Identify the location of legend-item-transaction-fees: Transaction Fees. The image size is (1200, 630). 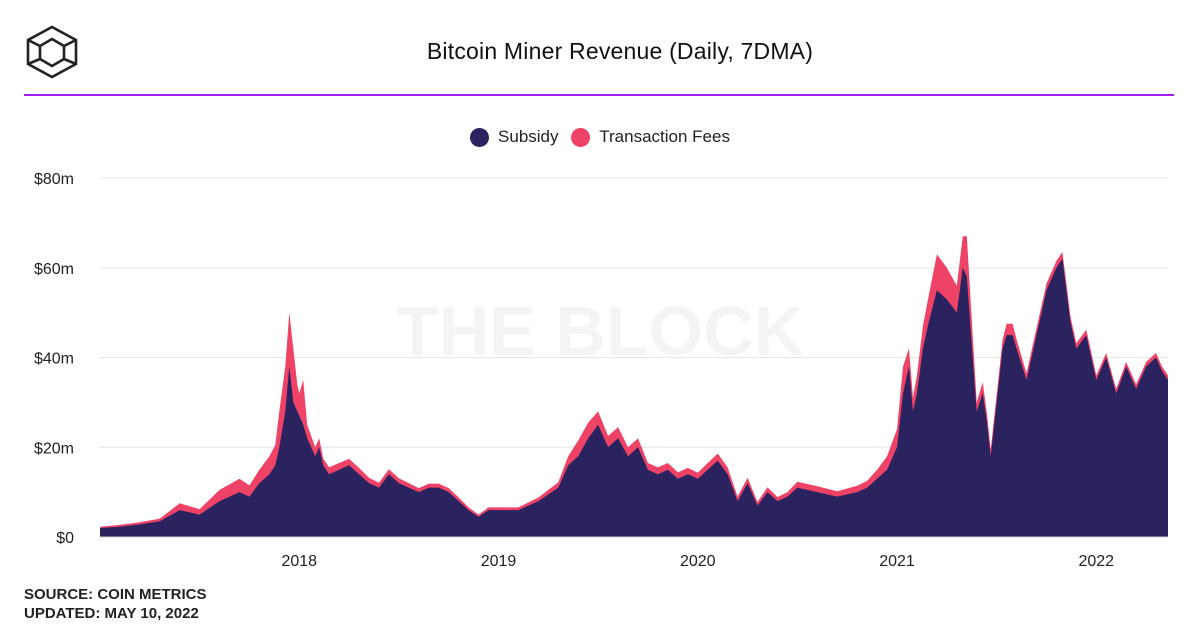
(650, 137).